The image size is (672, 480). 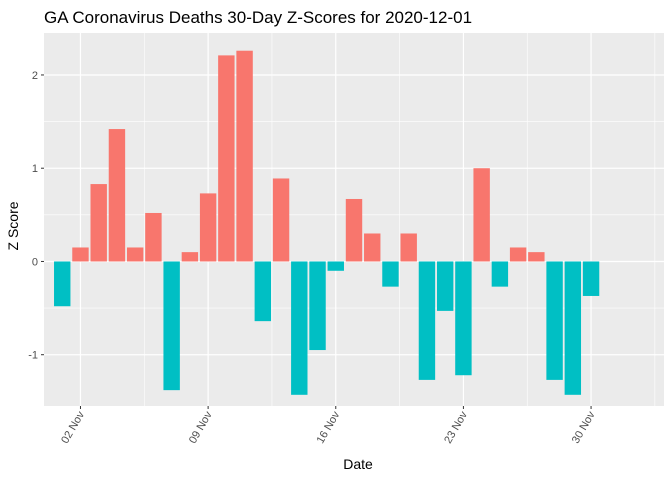 What do you see at coordinates (584, 427) in the screenshot?
I see `x-tick-label: 30 Nov` at bounding box center [584, 427].